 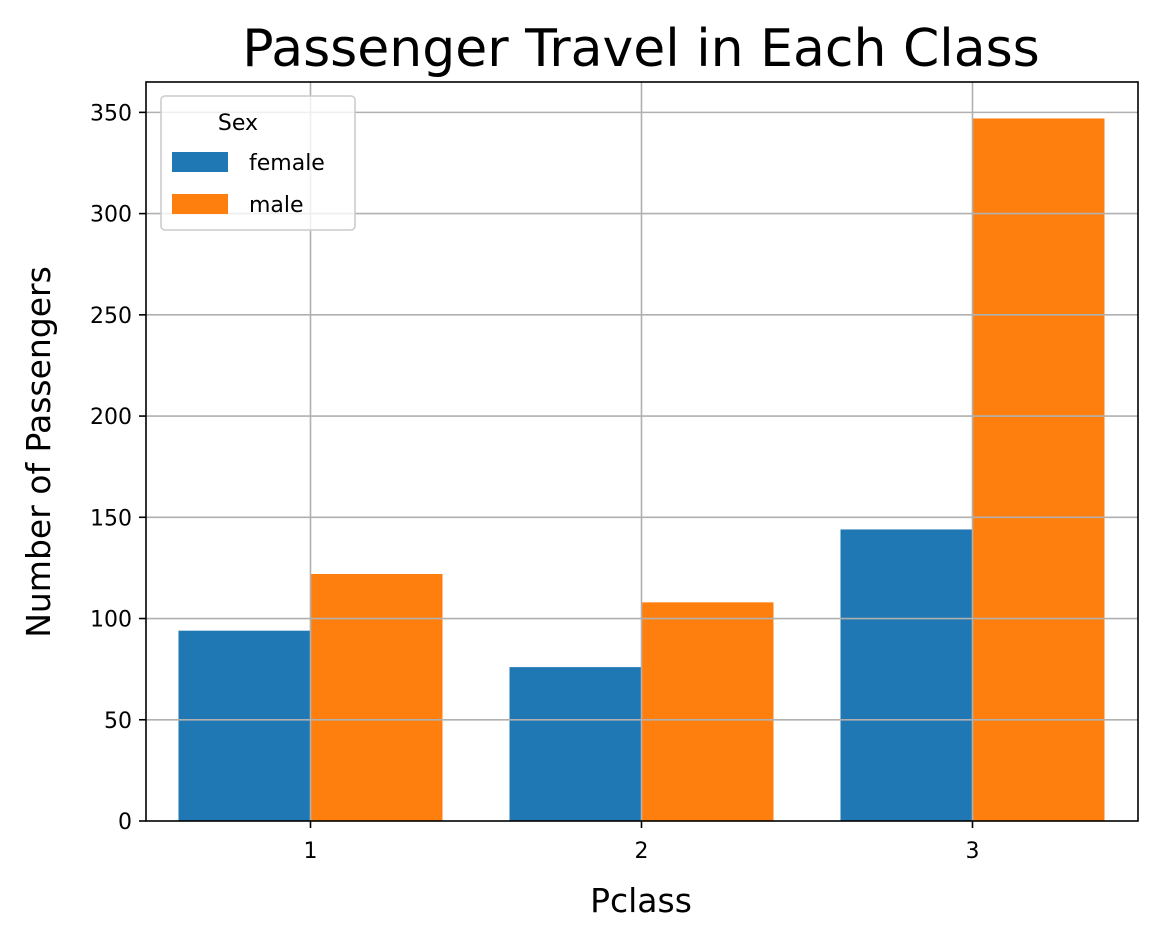 What do you see at coordinates (111, 215) in the screenshot?
I see `y-tick-label: 300` at bounding box center [111, 215].